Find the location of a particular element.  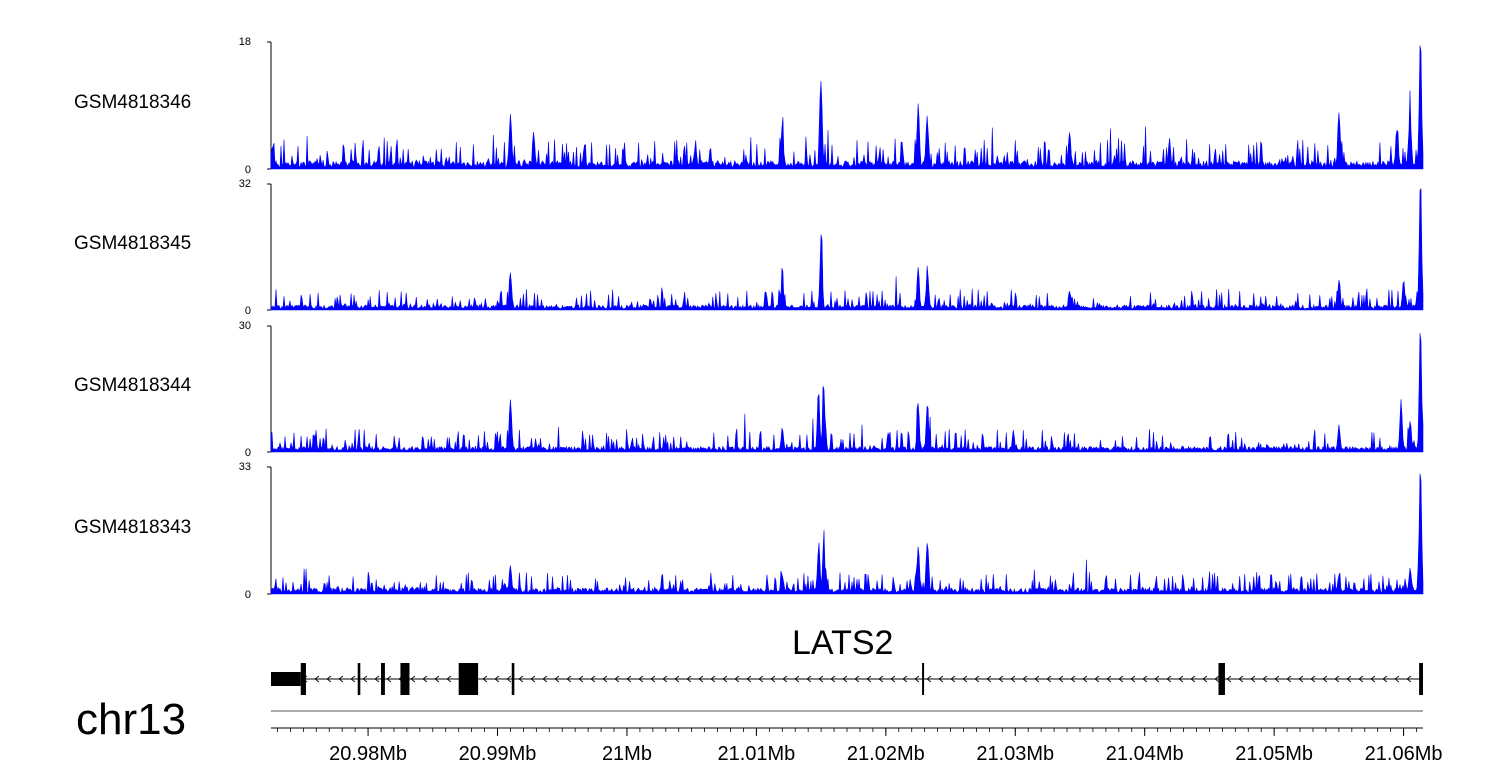

signal-track-2: 32 0 is located at coordinates (831, 247).